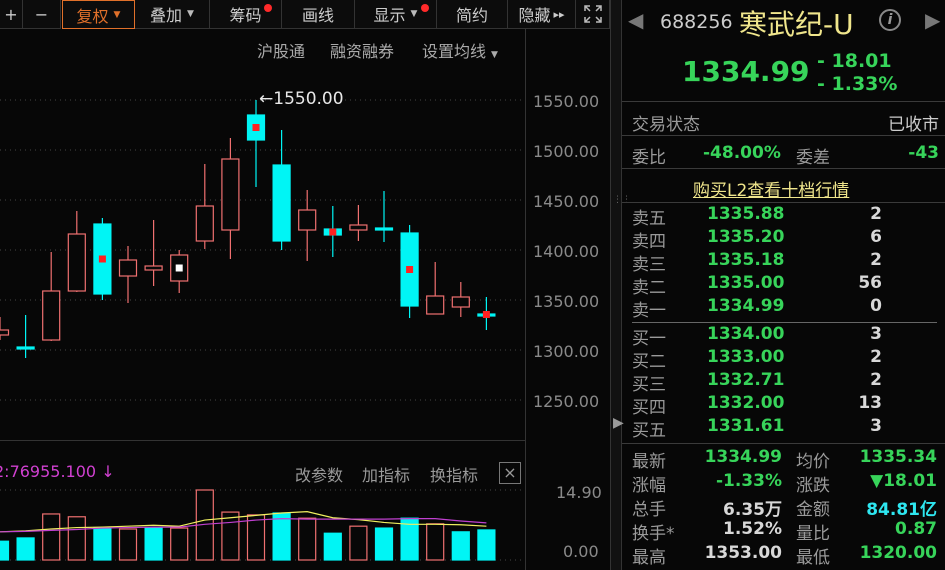 The height and width of the screenshot is (570, 945). What do you see at coordinates (649, 385) in the screenshot?
I see `bid-level-label: 买三` at bounding box center [649, 385].